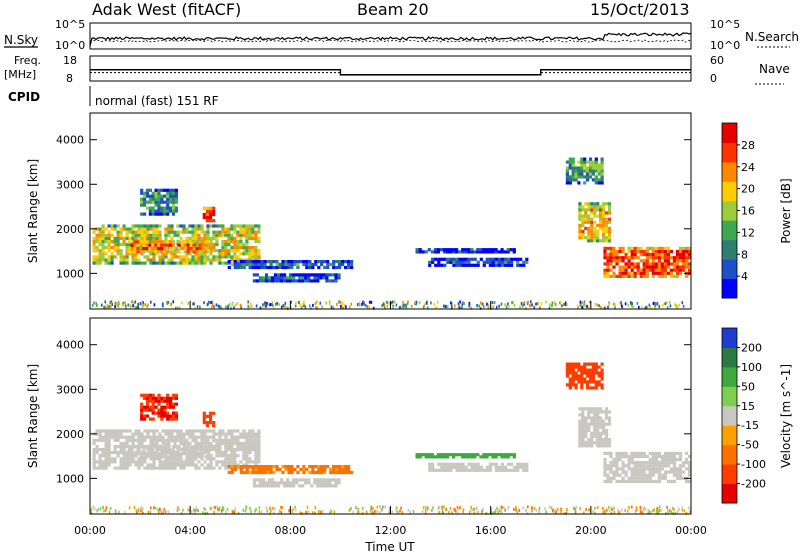  I want to click on power-colorbar: 28 24 20 16 12 8 4, so click(738, 210).